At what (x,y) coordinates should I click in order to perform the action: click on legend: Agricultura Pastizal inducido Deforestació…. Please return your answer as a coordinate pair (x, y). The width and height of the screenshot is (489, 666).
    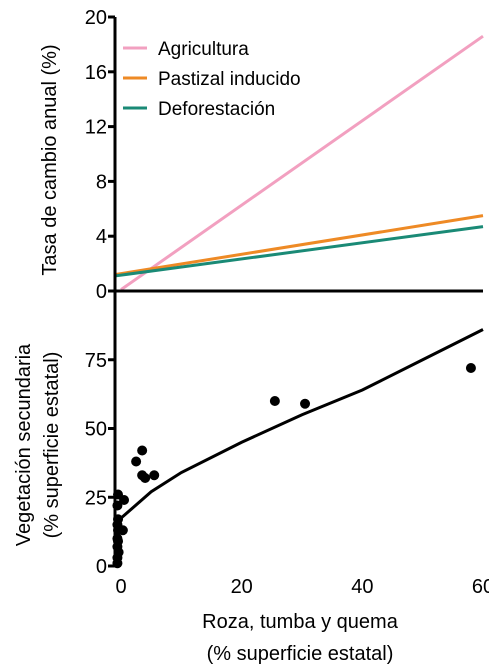
    Looking at the image, I should click on (212, 79).